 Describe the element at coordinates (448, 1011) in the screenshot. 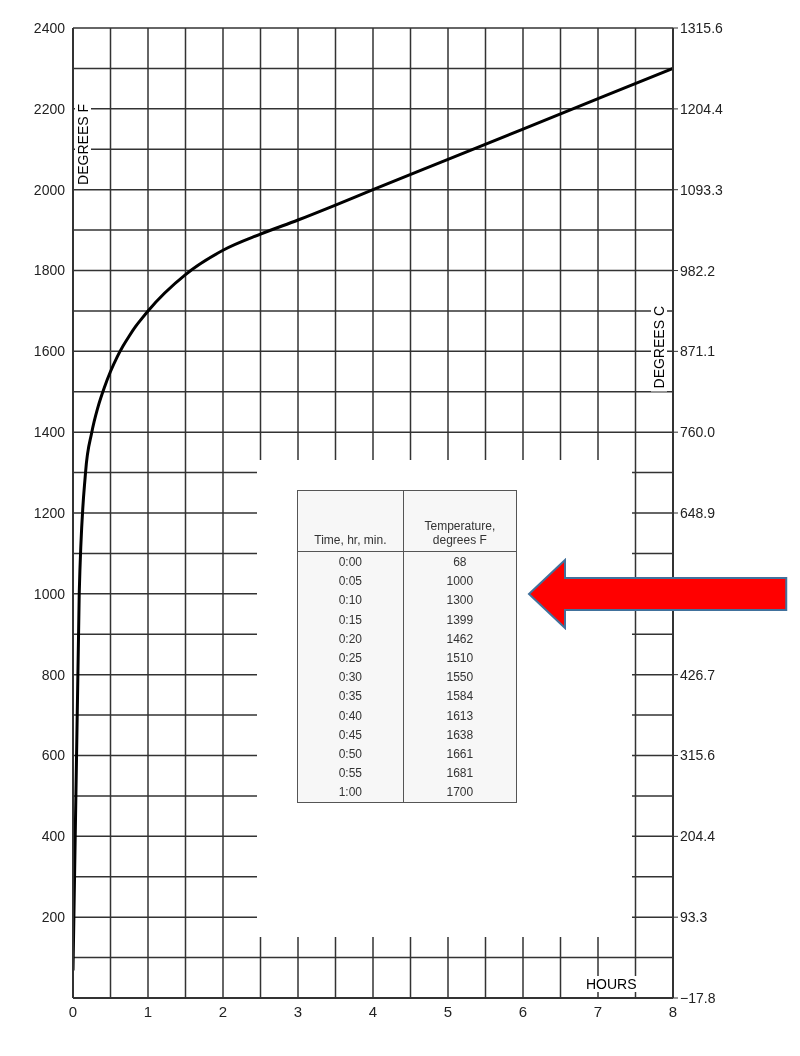

I see `x-tick-label: 5` at that location.